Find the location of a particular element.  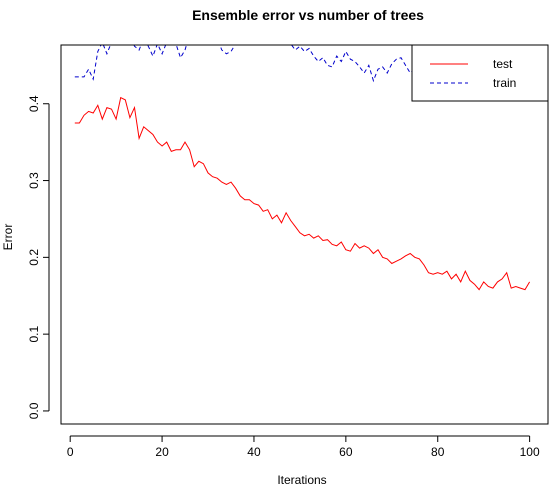

x-tick-label: 100 is located at coordinates (530, 452).